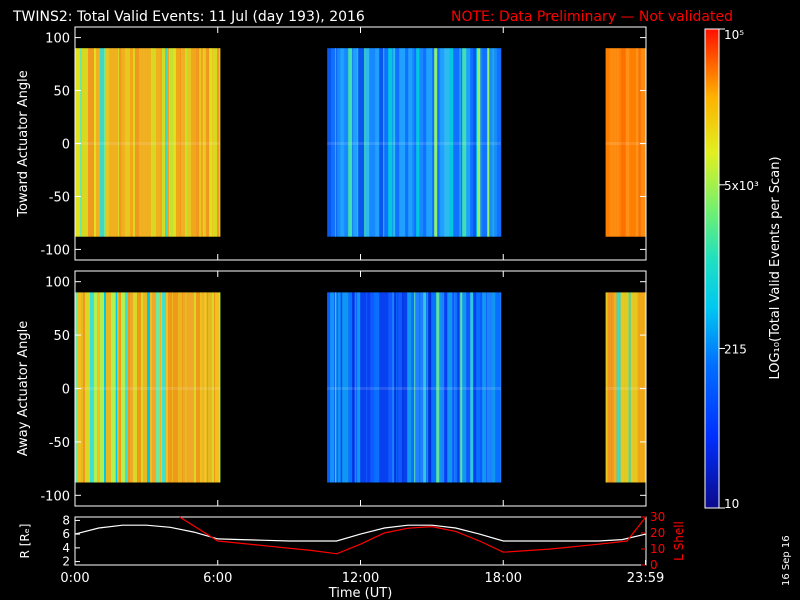 The height and width of the screenshot is (600, 800). I want to click on y-tick-label: -50, so click(59, 443).